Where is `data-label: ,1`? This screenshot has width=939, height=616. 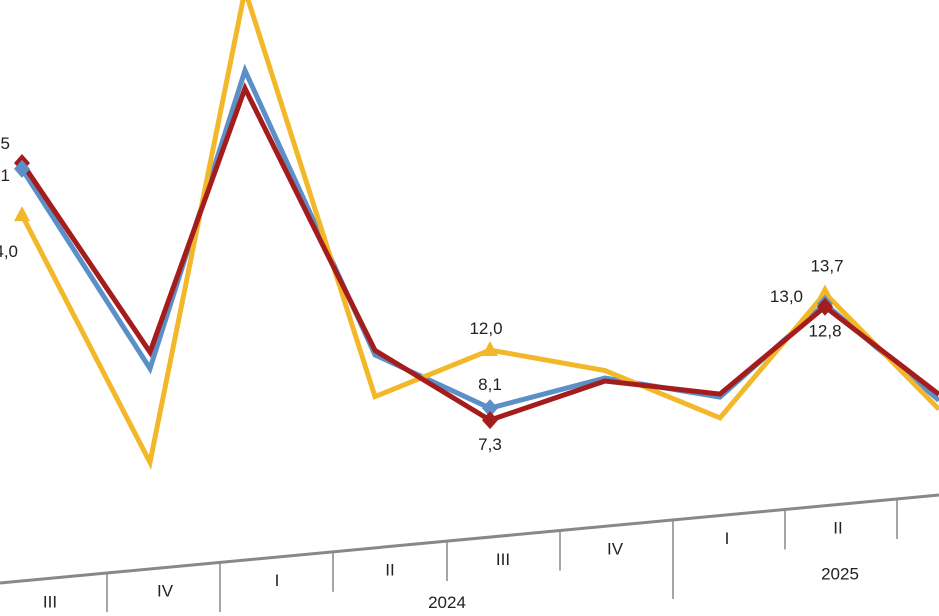 data-label: ,1 is located at coordinates (5, 175).